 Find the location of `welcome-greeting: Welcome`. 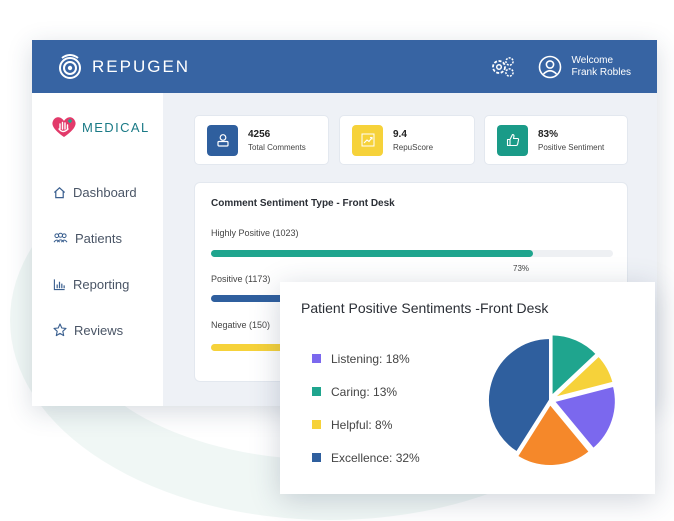

welcome-greeting: Welcome is located at coordinates (592, 60).